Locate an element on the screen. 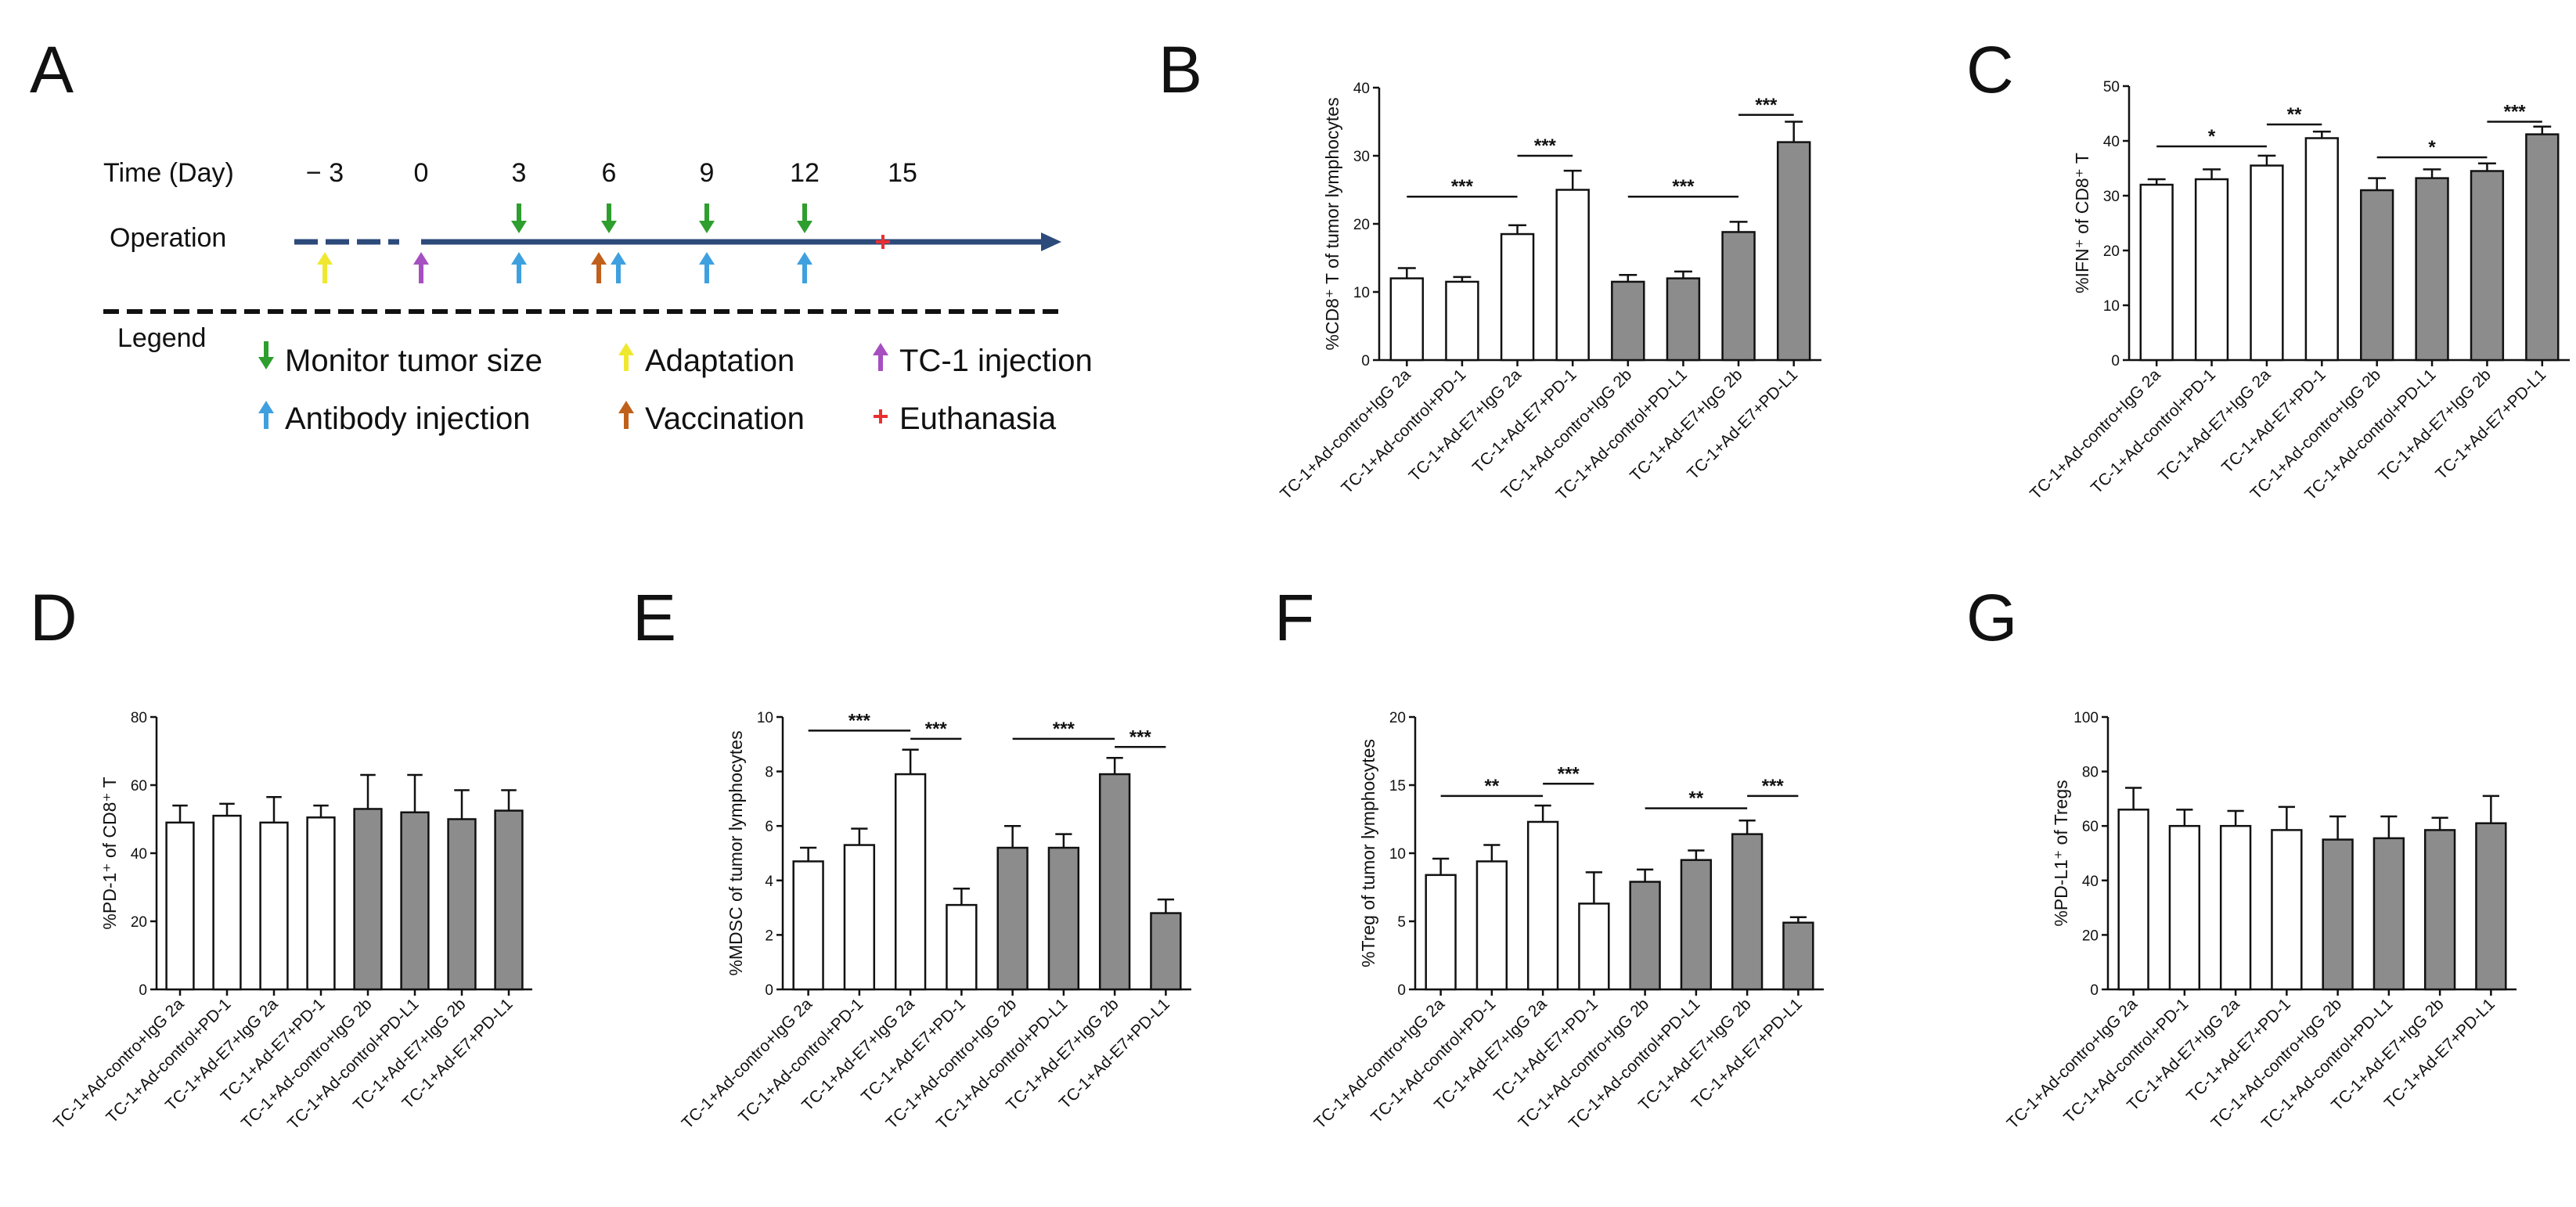 Image resolution: width=2576 pixels, height=1207 pixels. antibody-up-arrow-icon is located at coordinates (618, 267).